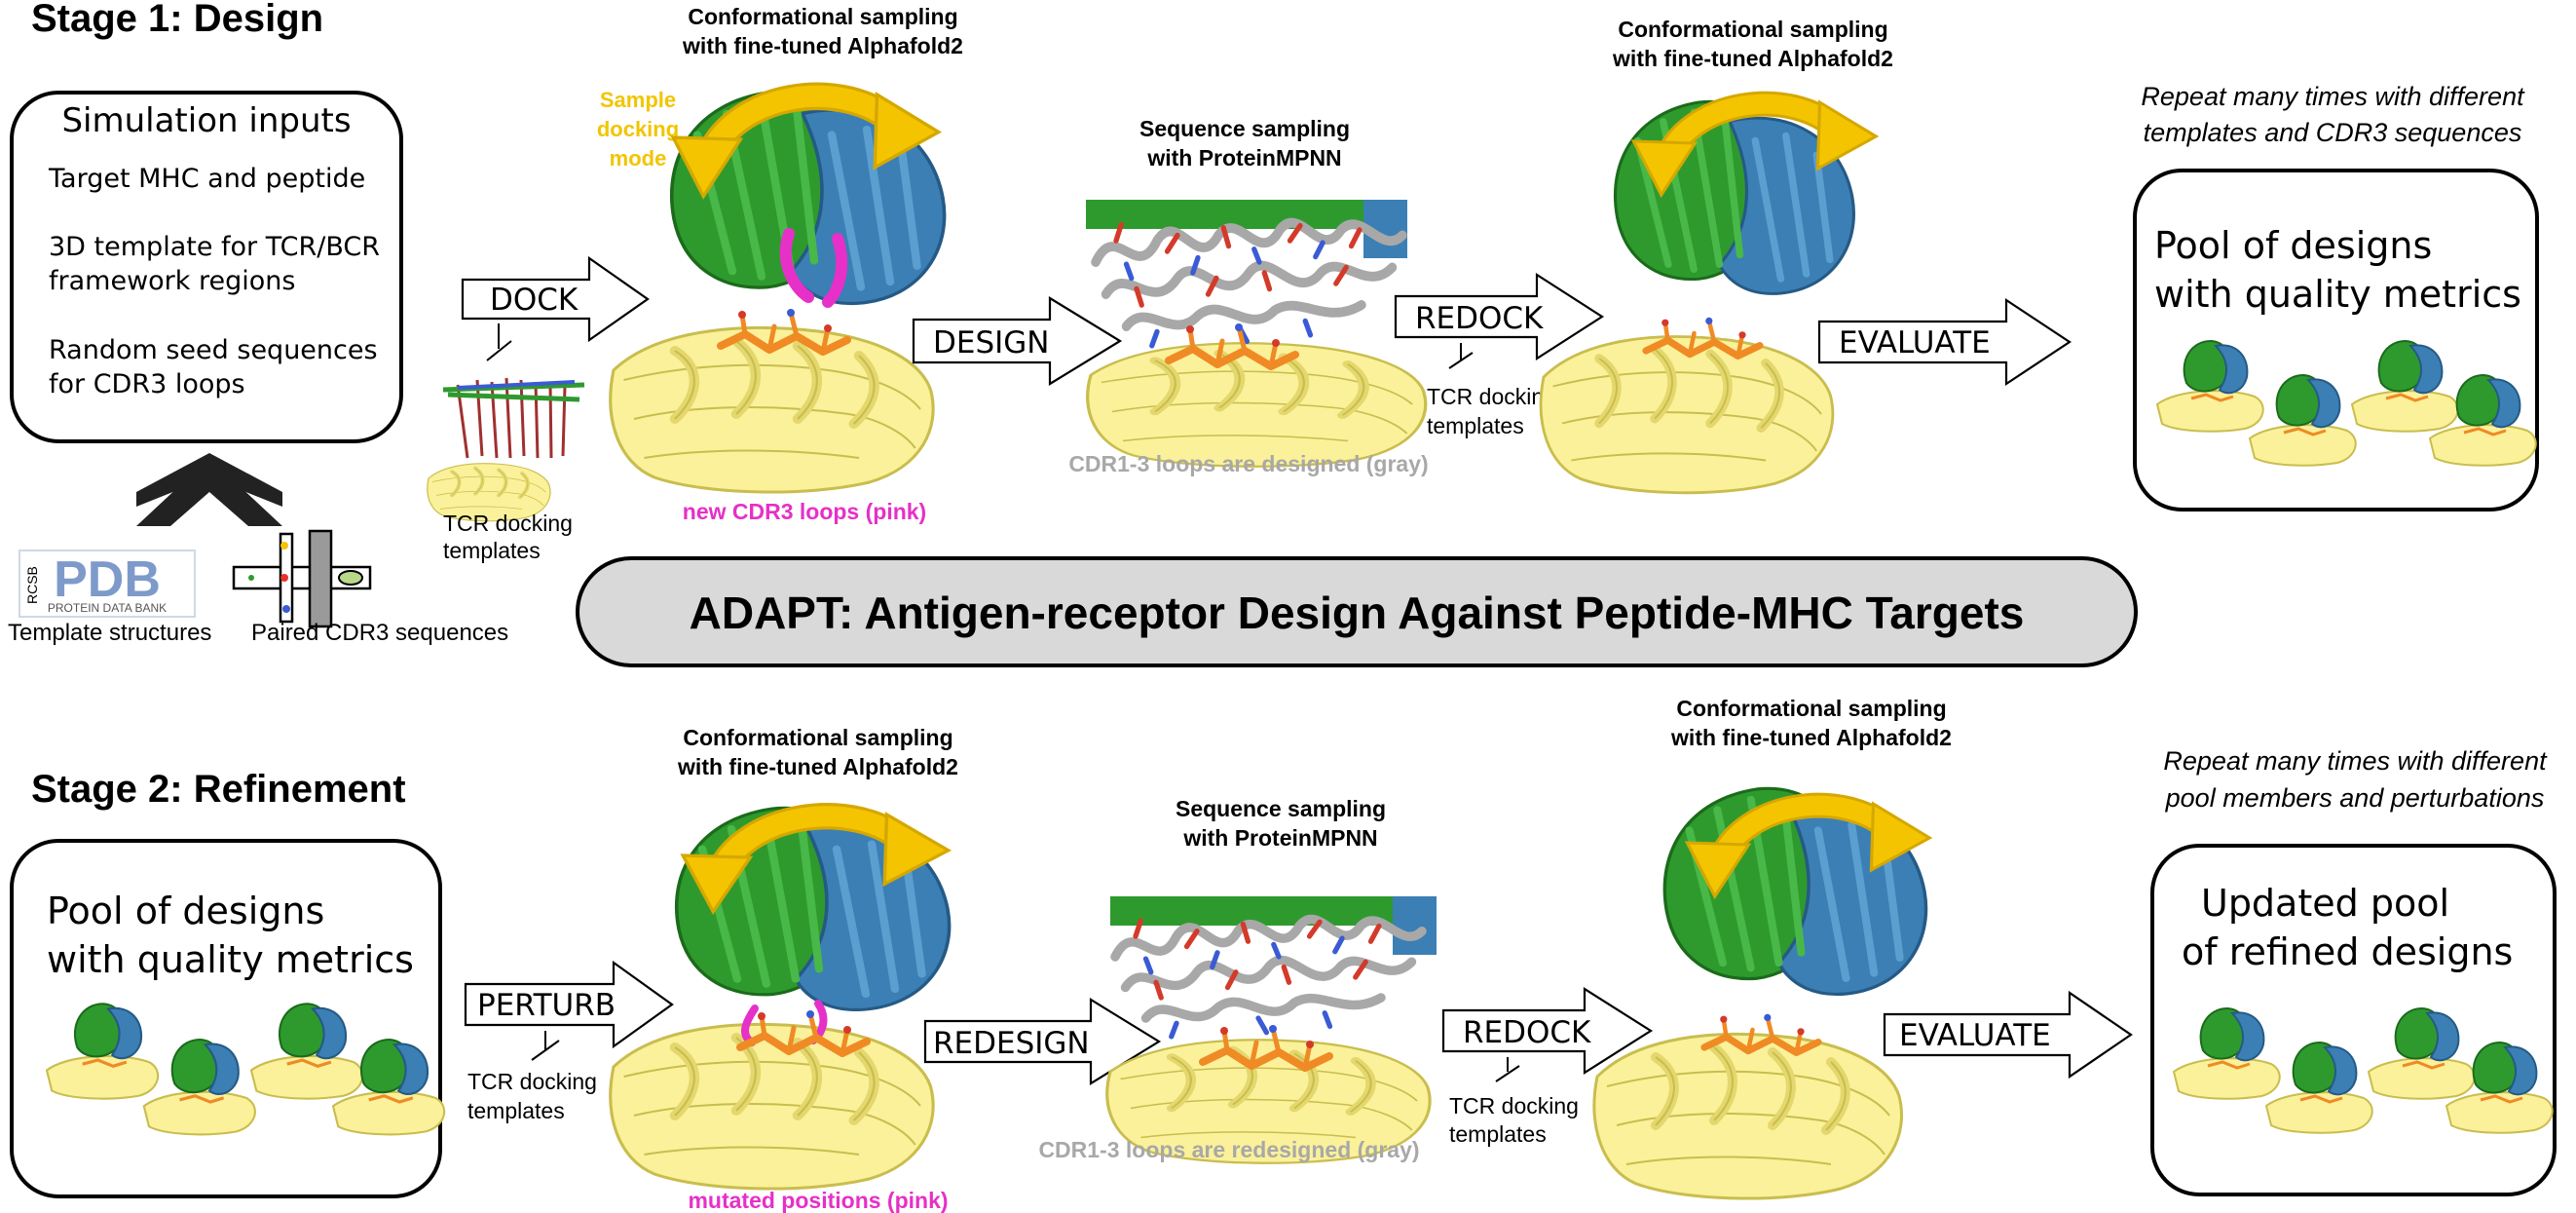  I want to click on cdr3-sequences-icon, so click(302, 578).